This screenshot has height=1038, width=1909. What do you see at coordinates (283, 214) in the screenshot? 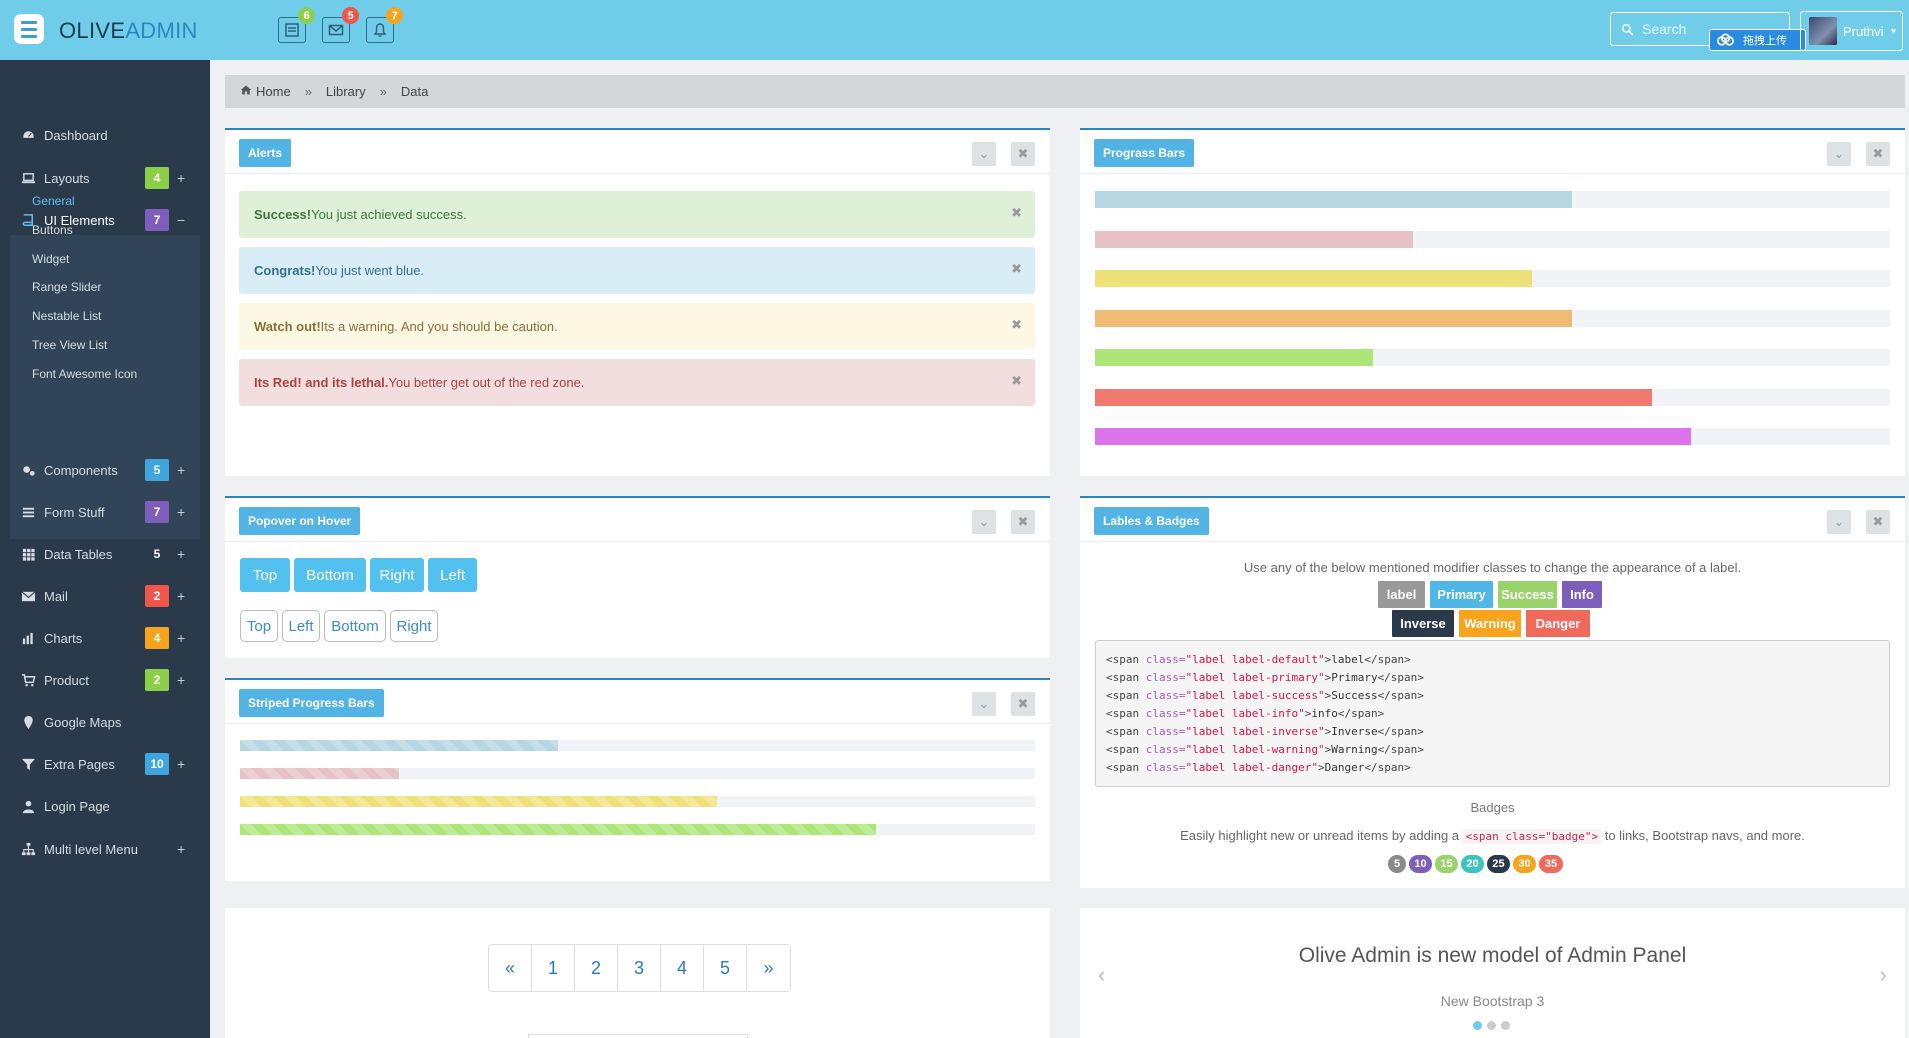
I see `alert-strong: Success!` at bounding box center [283, 214].